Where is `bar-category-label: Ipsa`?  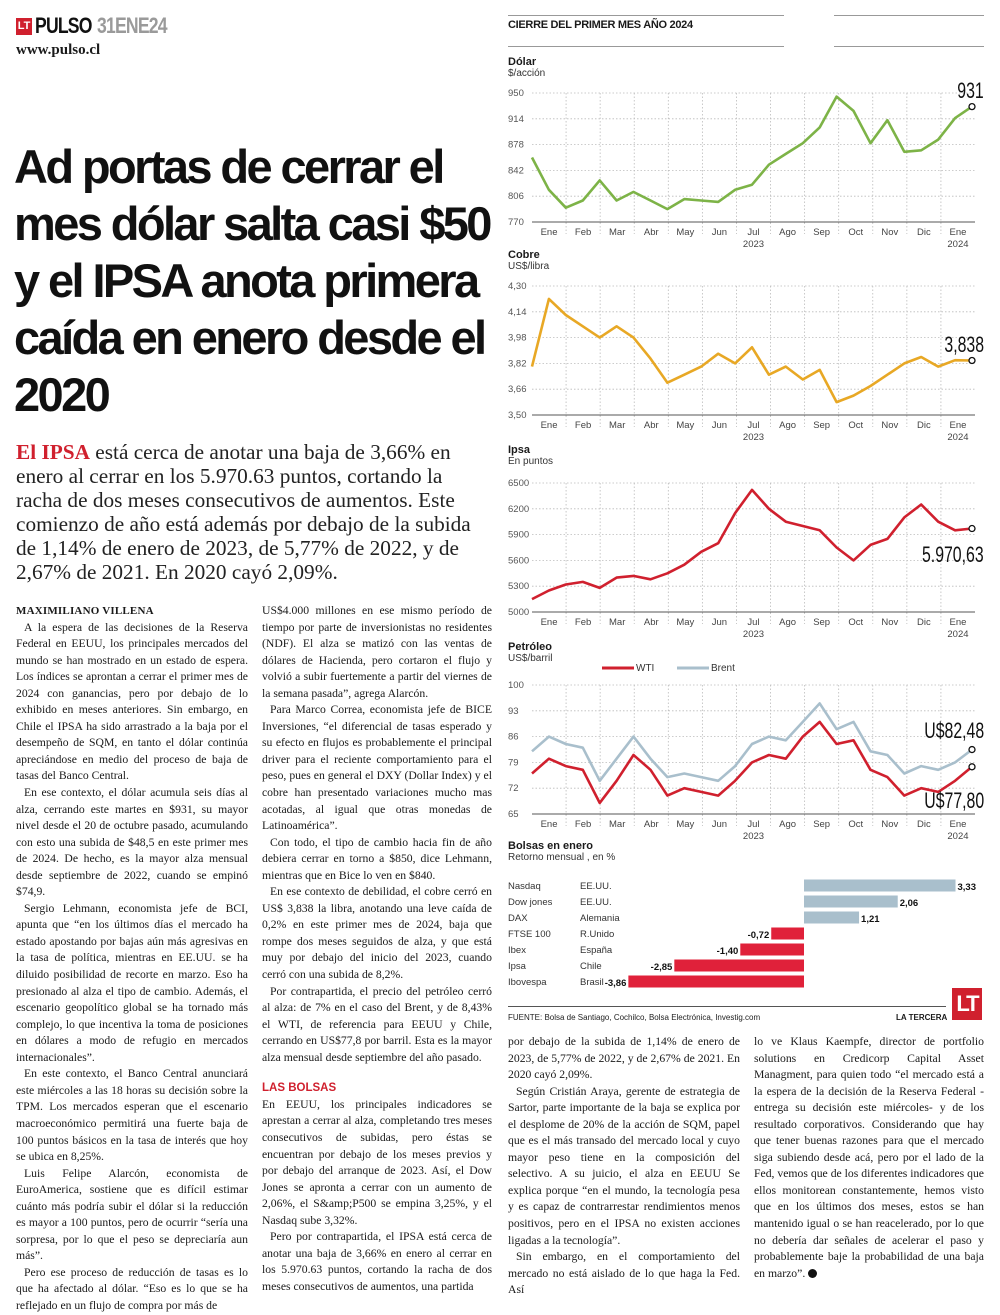 bar-category-label: Ipsa is located at coordinates (517, 966).